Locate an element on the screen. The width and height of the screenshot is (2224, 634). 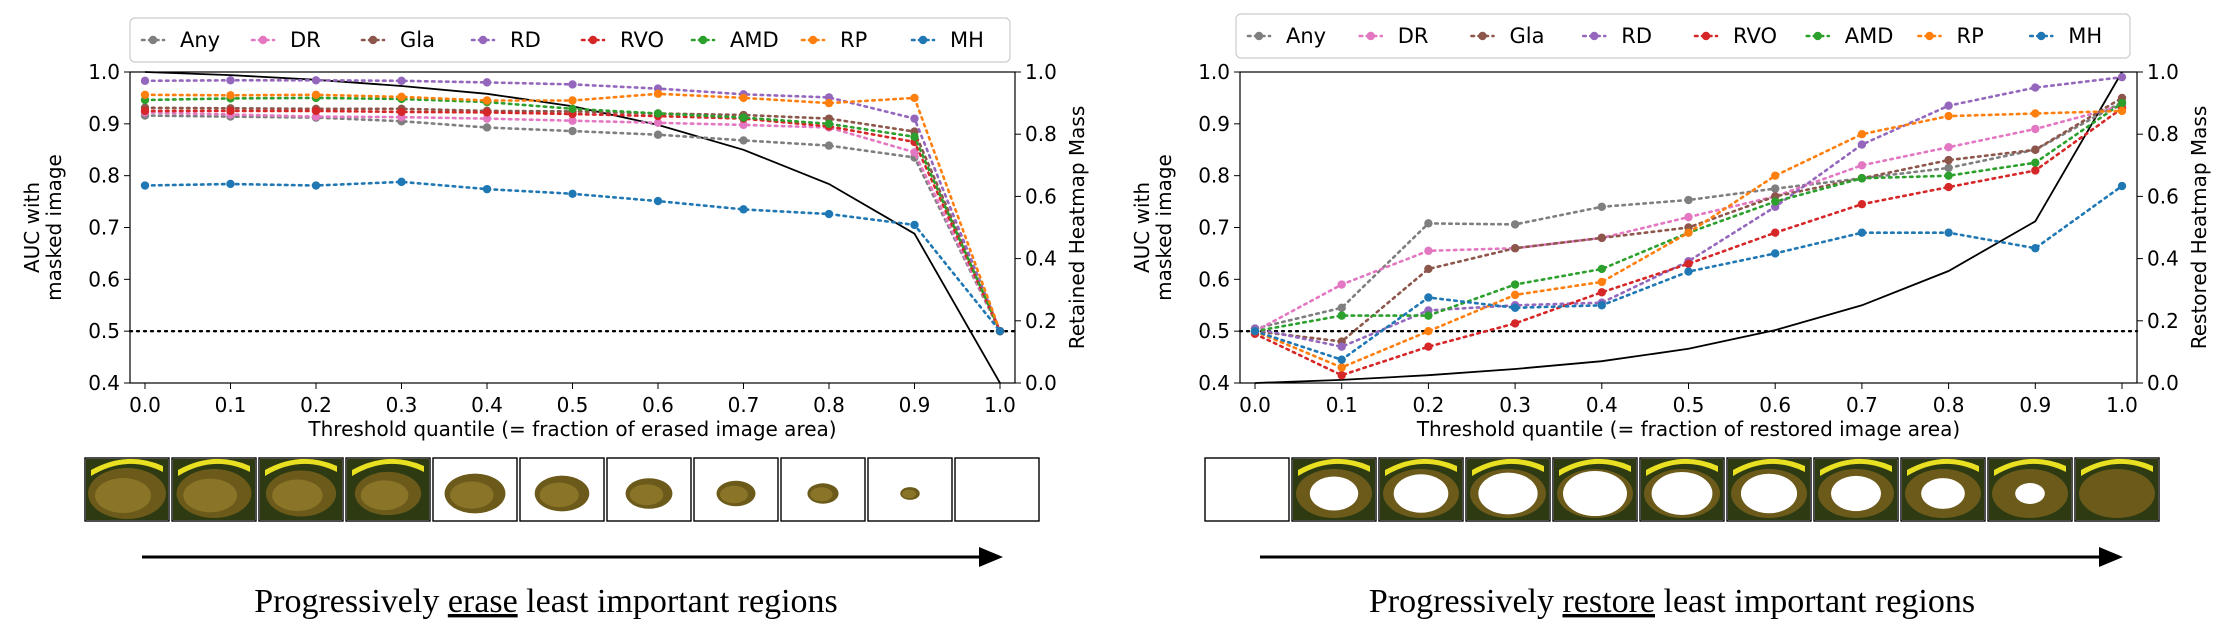
legend-label-gla: Gla is located at coordinates (417, 40).